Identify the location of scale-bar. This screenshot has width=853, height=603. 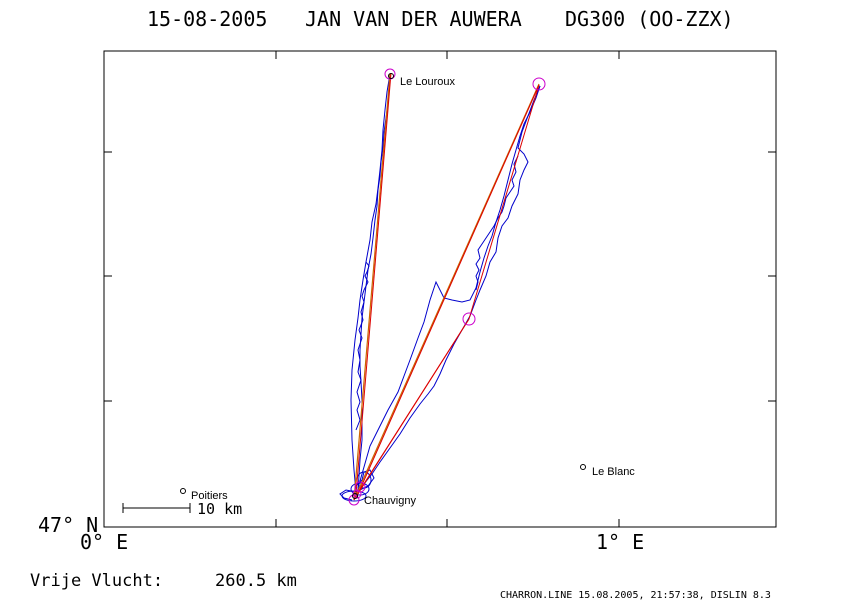
(156, 508).